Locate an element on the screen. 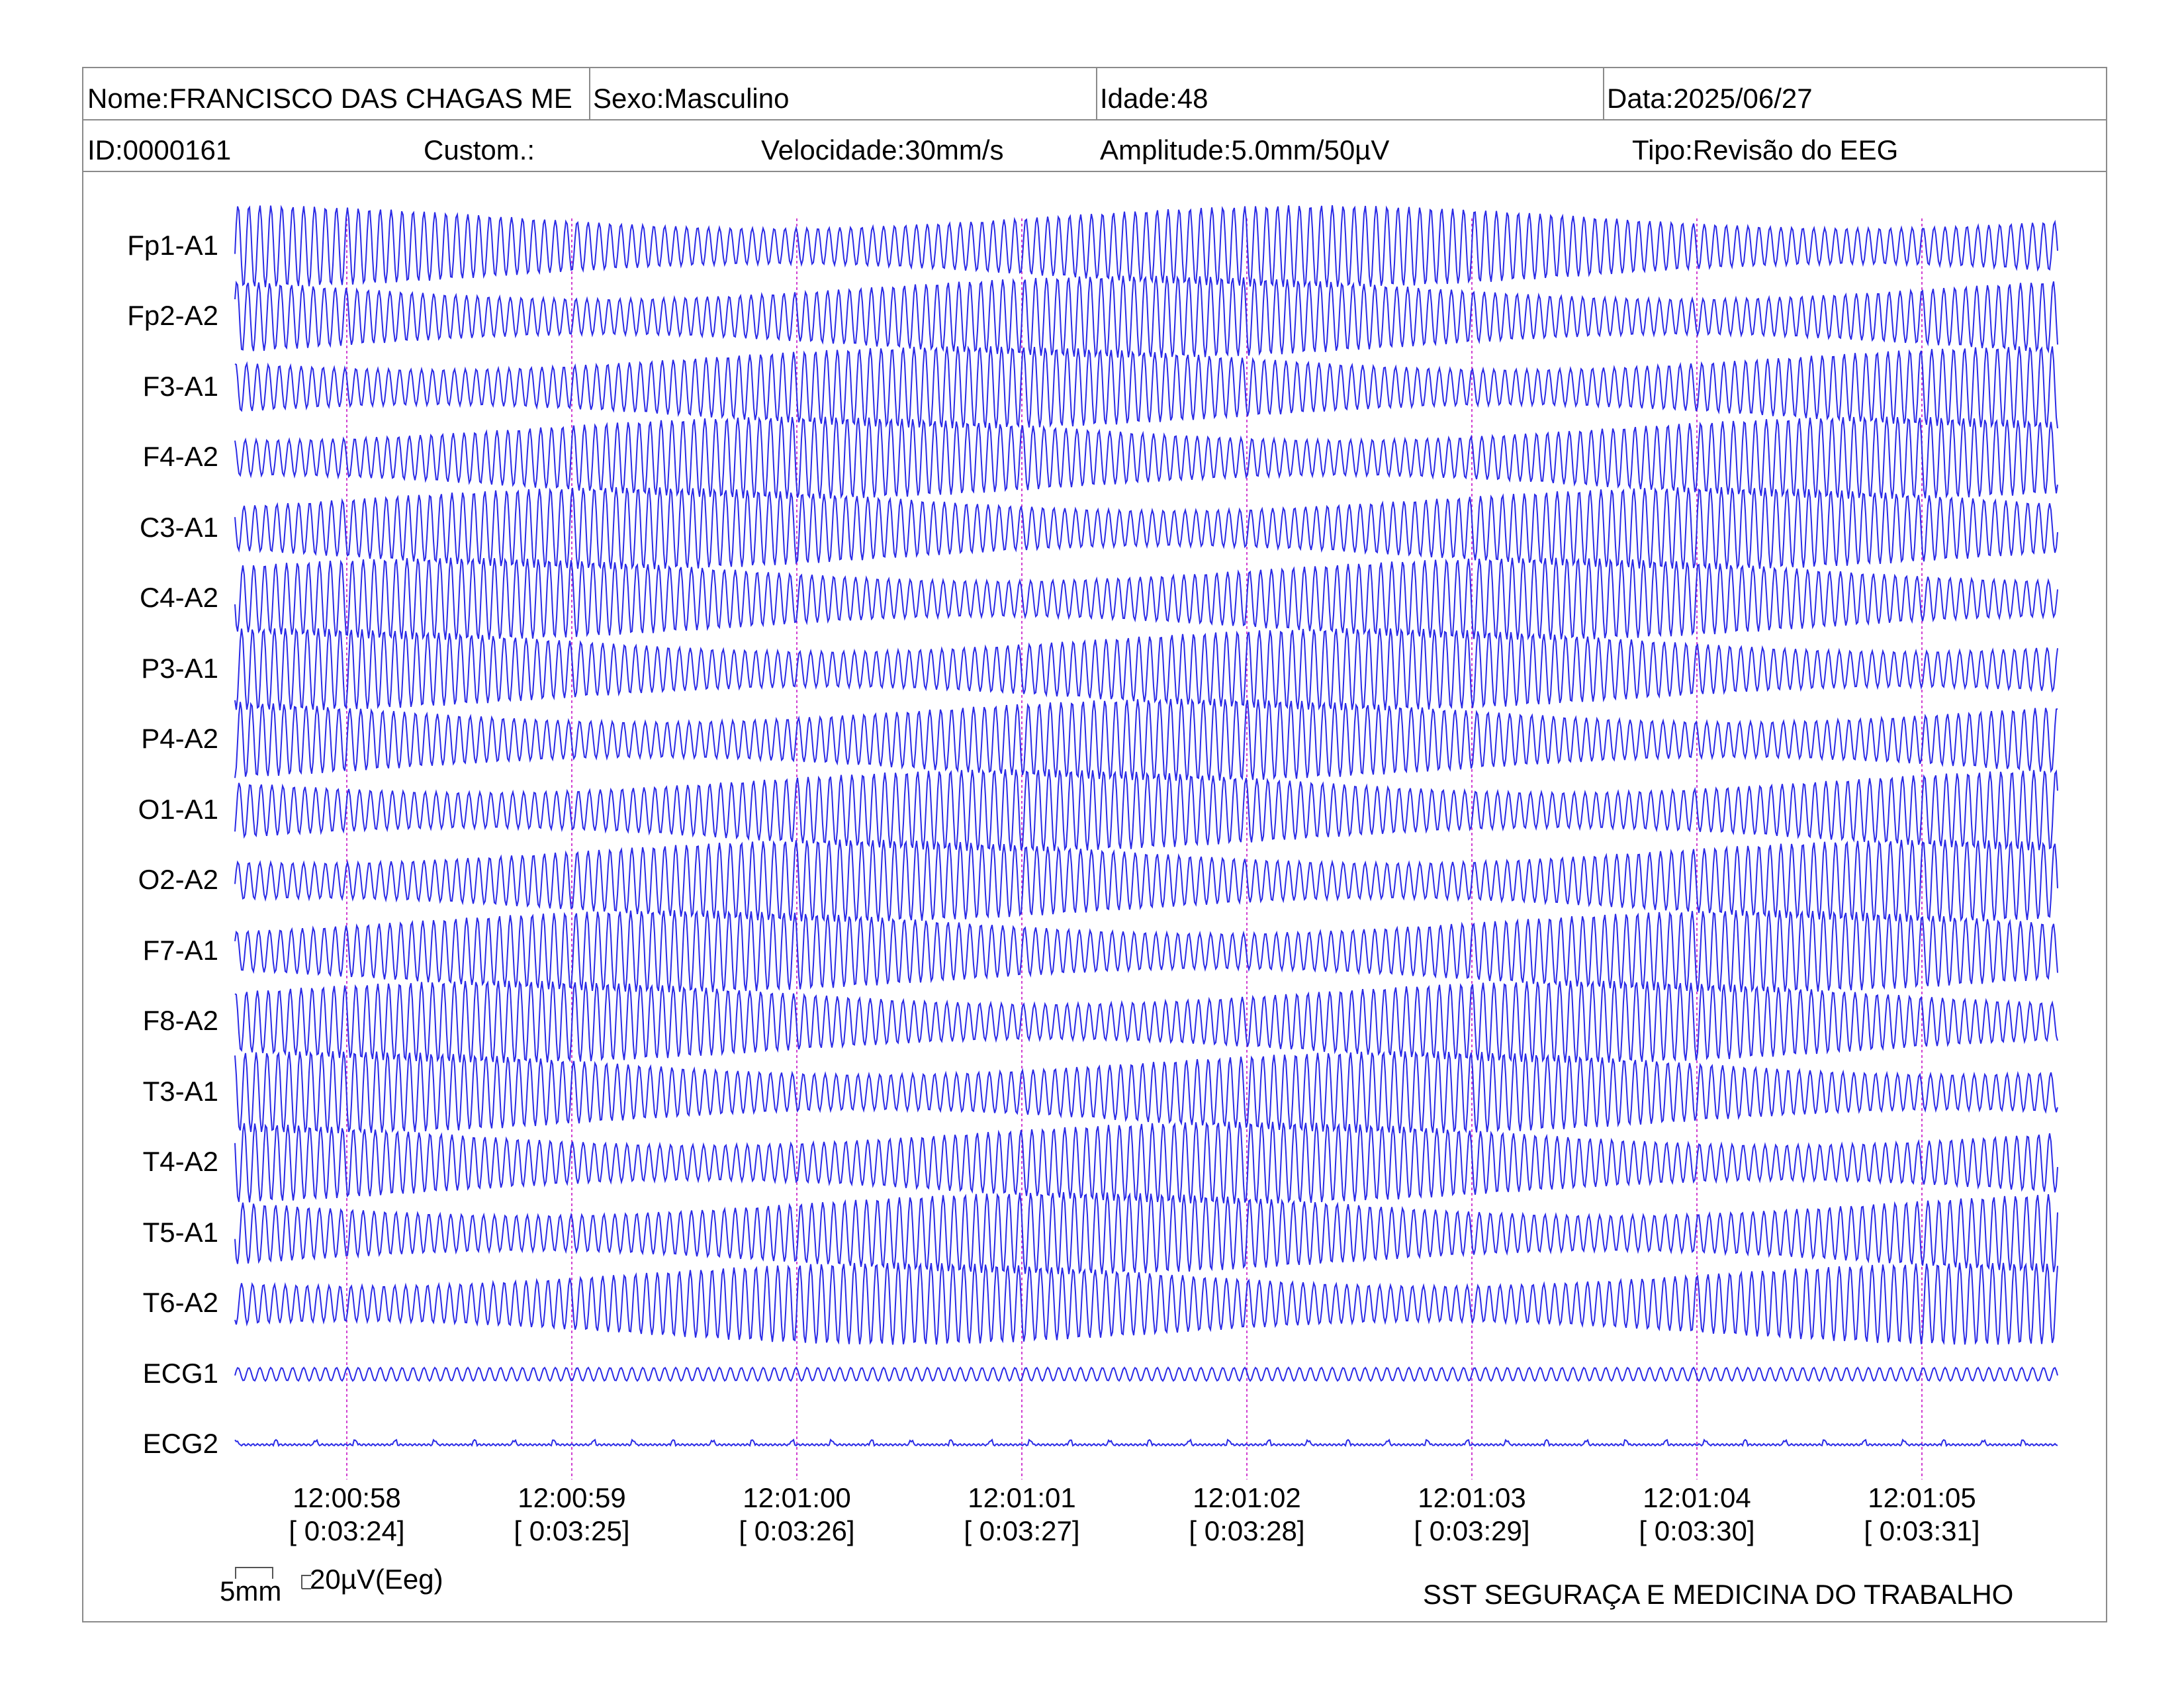 Image resolution: width=2184 pixels, height=1688 pixels. time-clock: 12:00:59 is located at coordinates (572, 1497).